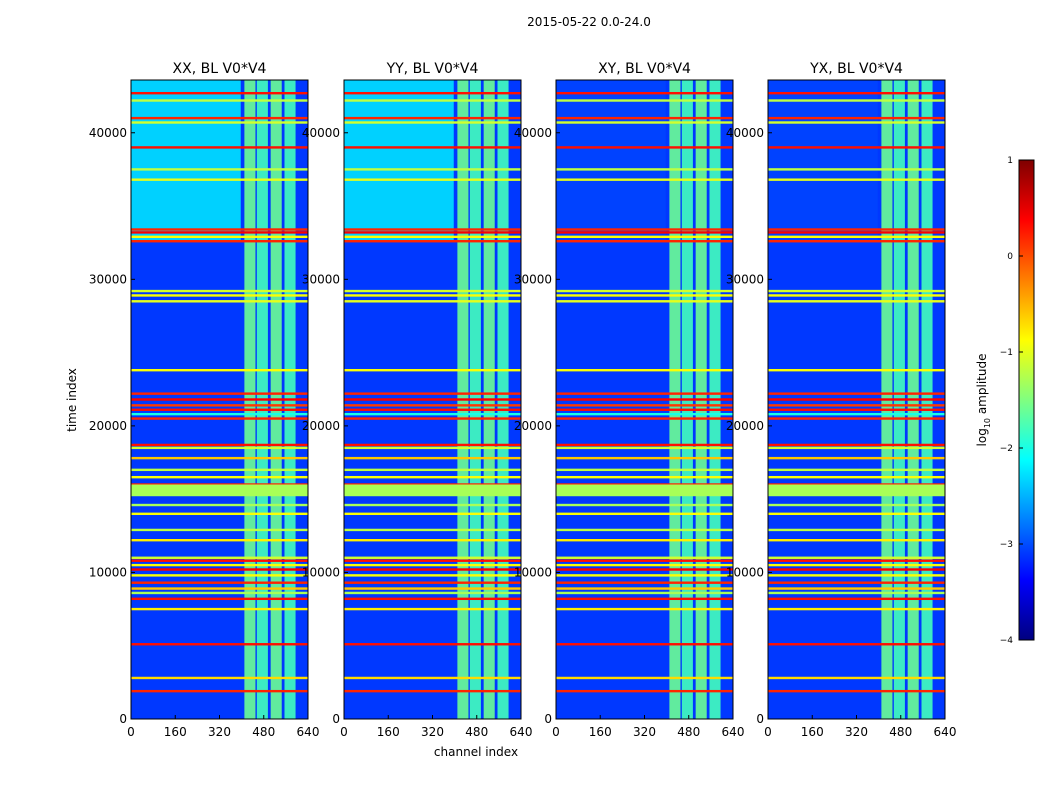 This screenshot has height=800, width=1050. What do you see at coordinates (644, 69) in the screenshot?
I see `panel-title: XY, BL V0*V4` at bounding box center [644, 69].